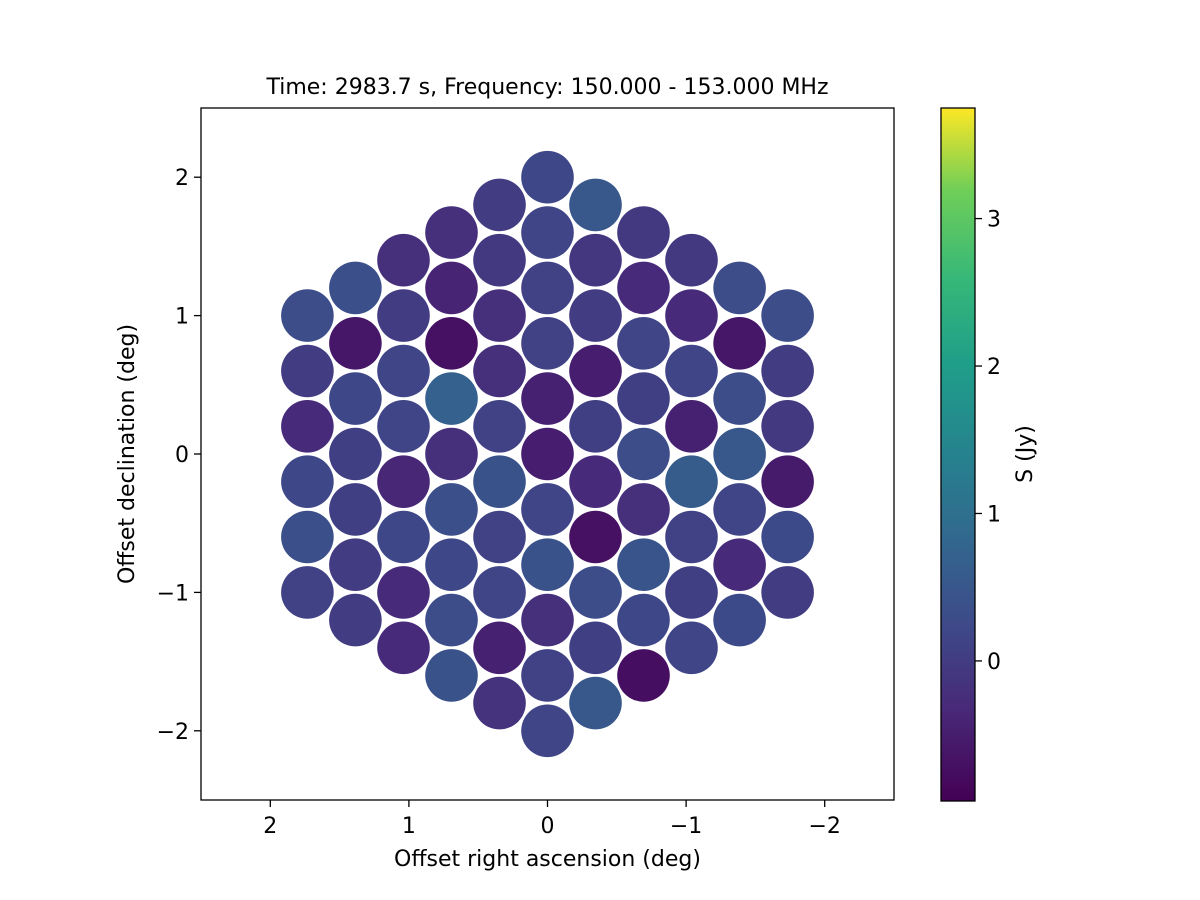 The width and height of the screenshot is (1200, 900). Describe the element at coordinates (182, 317) in the screenshot. I see `y-tick-label: 1` at that location.